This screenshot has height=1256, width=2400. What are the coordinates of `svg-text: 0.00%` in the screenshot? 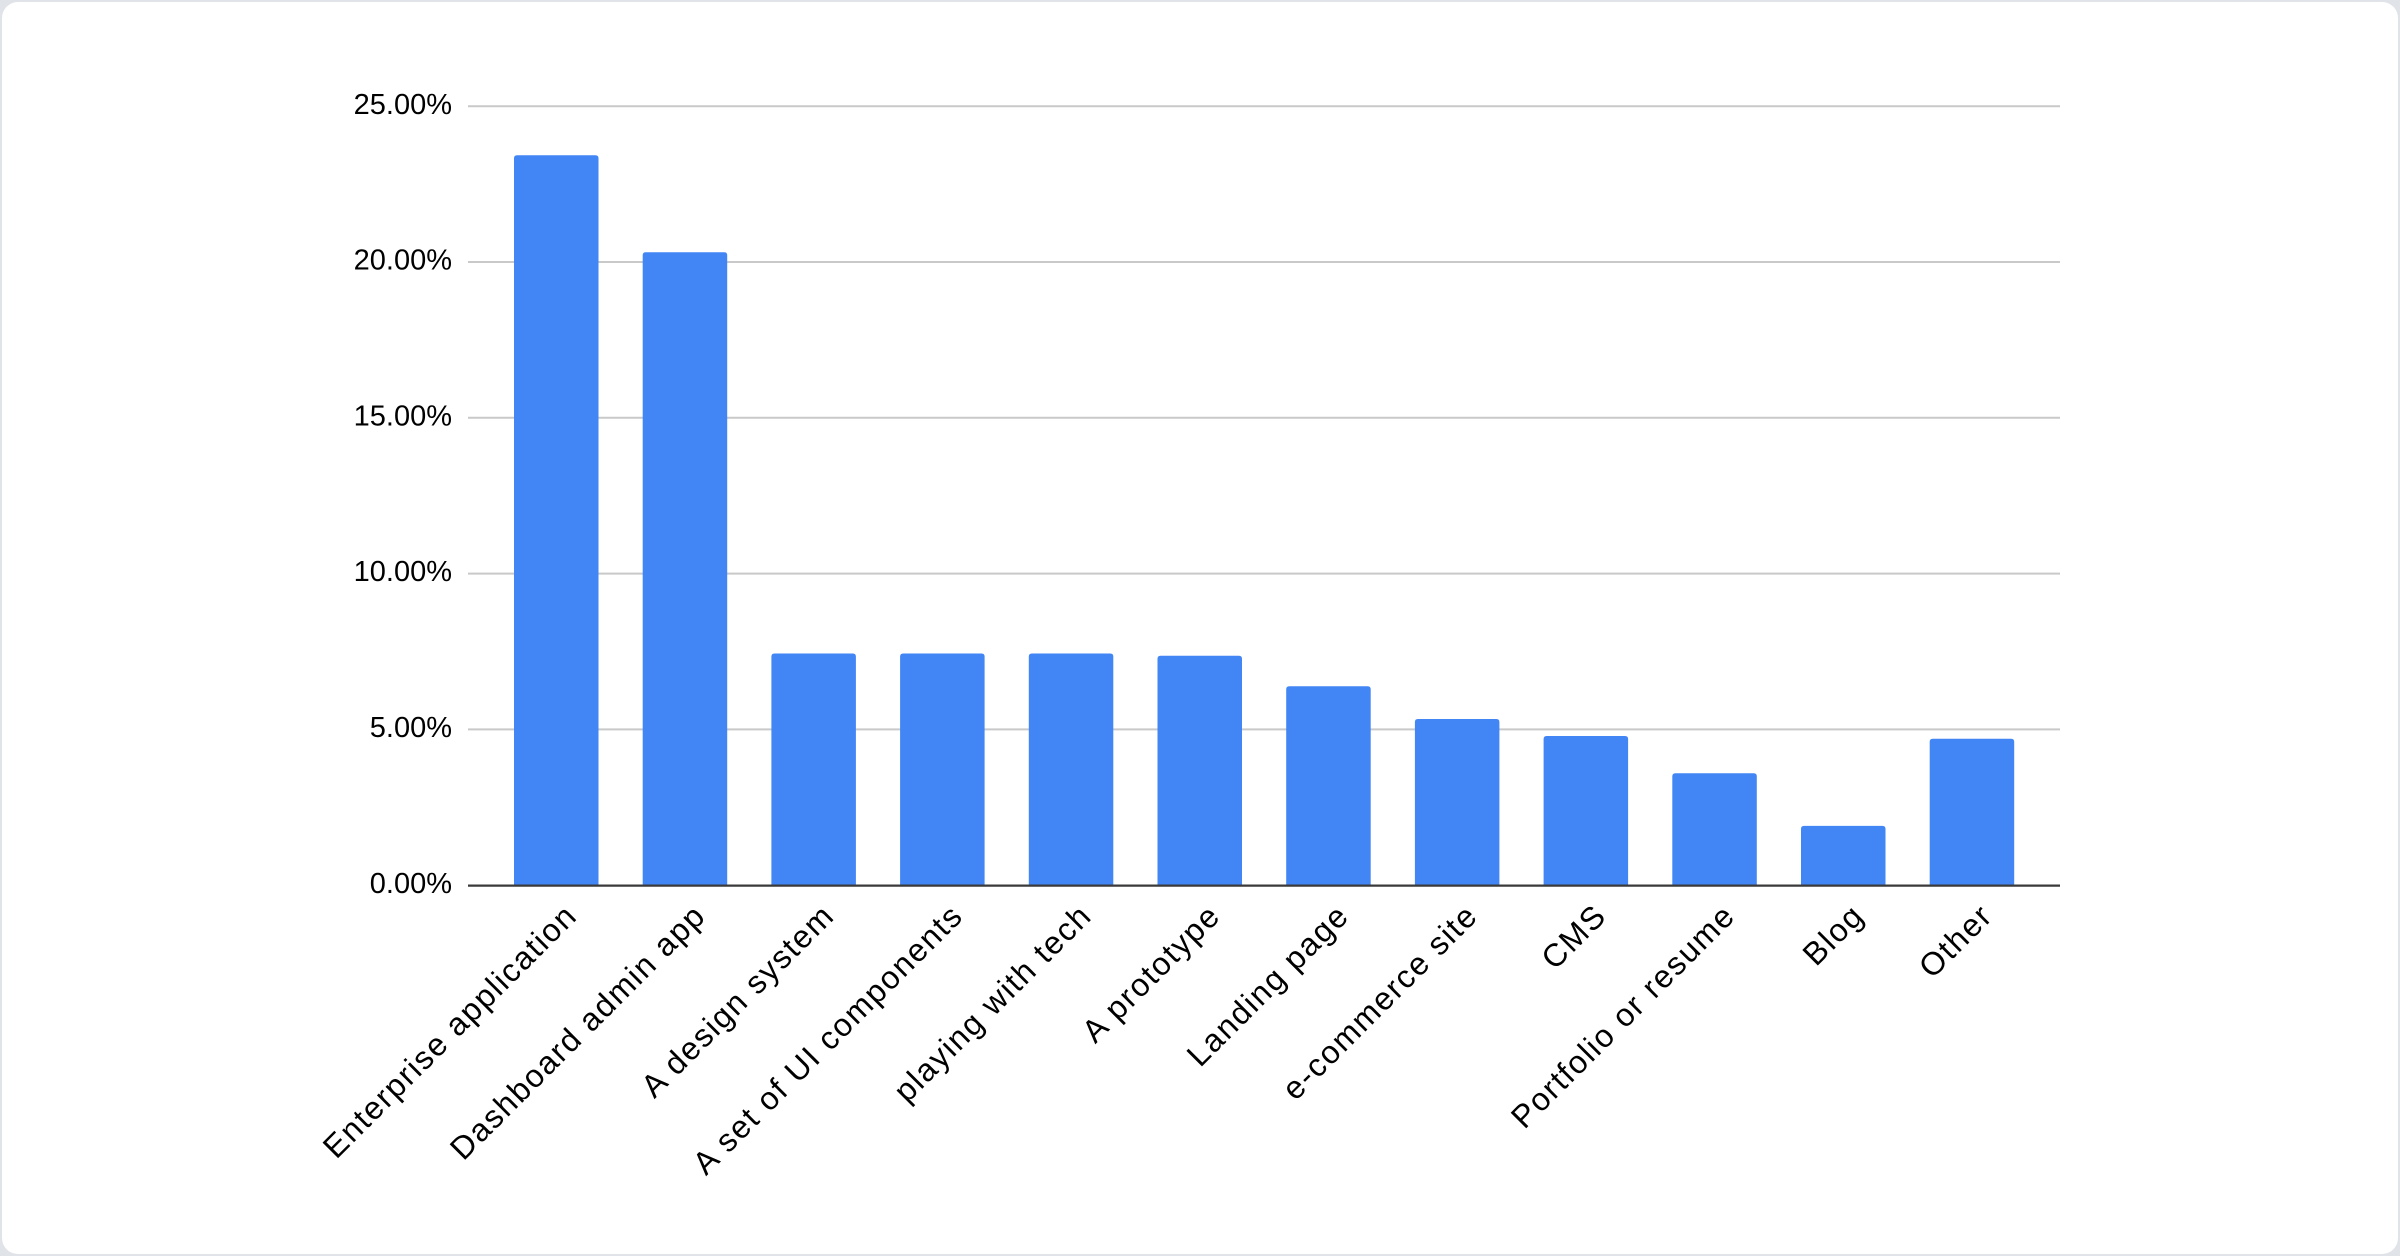 It's located at (411, 884).